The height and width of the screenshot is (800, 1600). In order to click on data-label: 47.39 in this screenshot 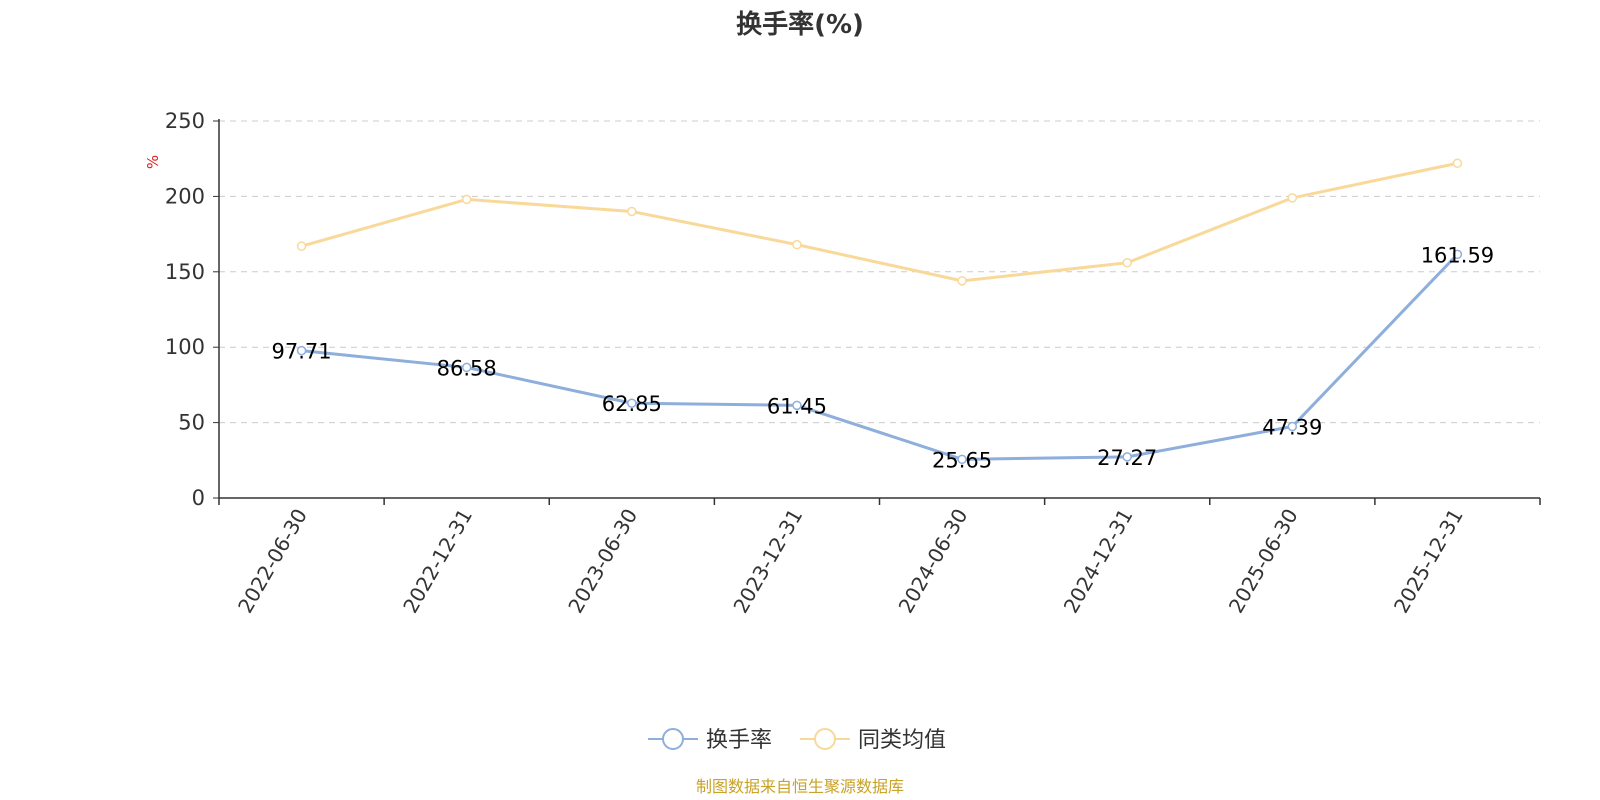, I will do `click(1292, 428)`.